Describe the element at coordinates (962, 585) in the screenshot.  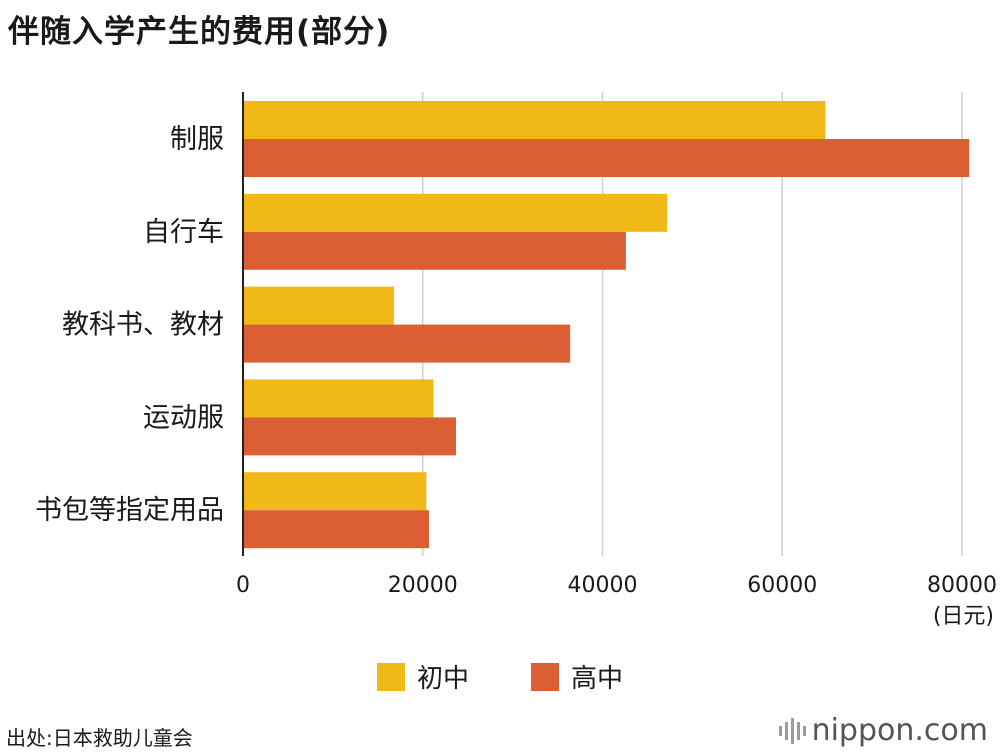
I see `x-tick-label: 80000` at that location.